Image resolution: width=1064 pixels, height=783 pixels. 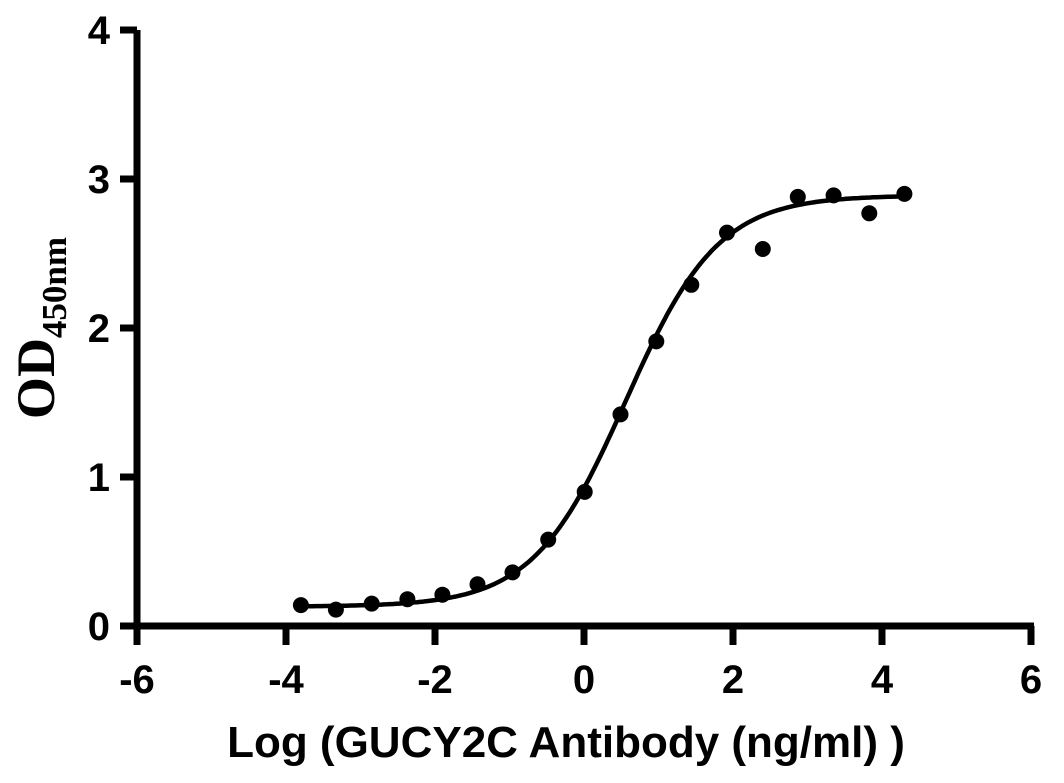 I want to click on x-tick-label: -6, so click(x=137, y=680).